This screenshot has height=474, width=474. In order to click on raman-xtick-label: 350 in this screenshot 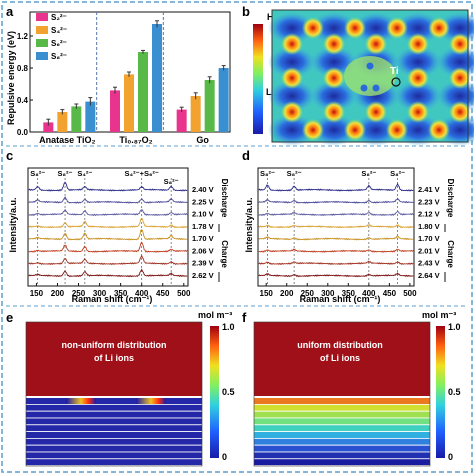, I will do `click(121, 293)`.